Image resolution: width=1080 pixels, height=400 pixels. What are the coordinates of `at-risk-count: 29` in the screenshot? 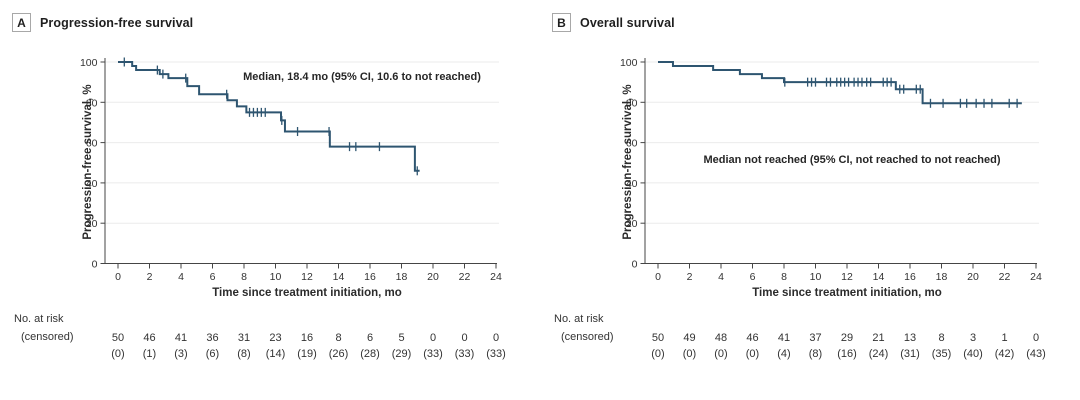 It's located at (847, 338).